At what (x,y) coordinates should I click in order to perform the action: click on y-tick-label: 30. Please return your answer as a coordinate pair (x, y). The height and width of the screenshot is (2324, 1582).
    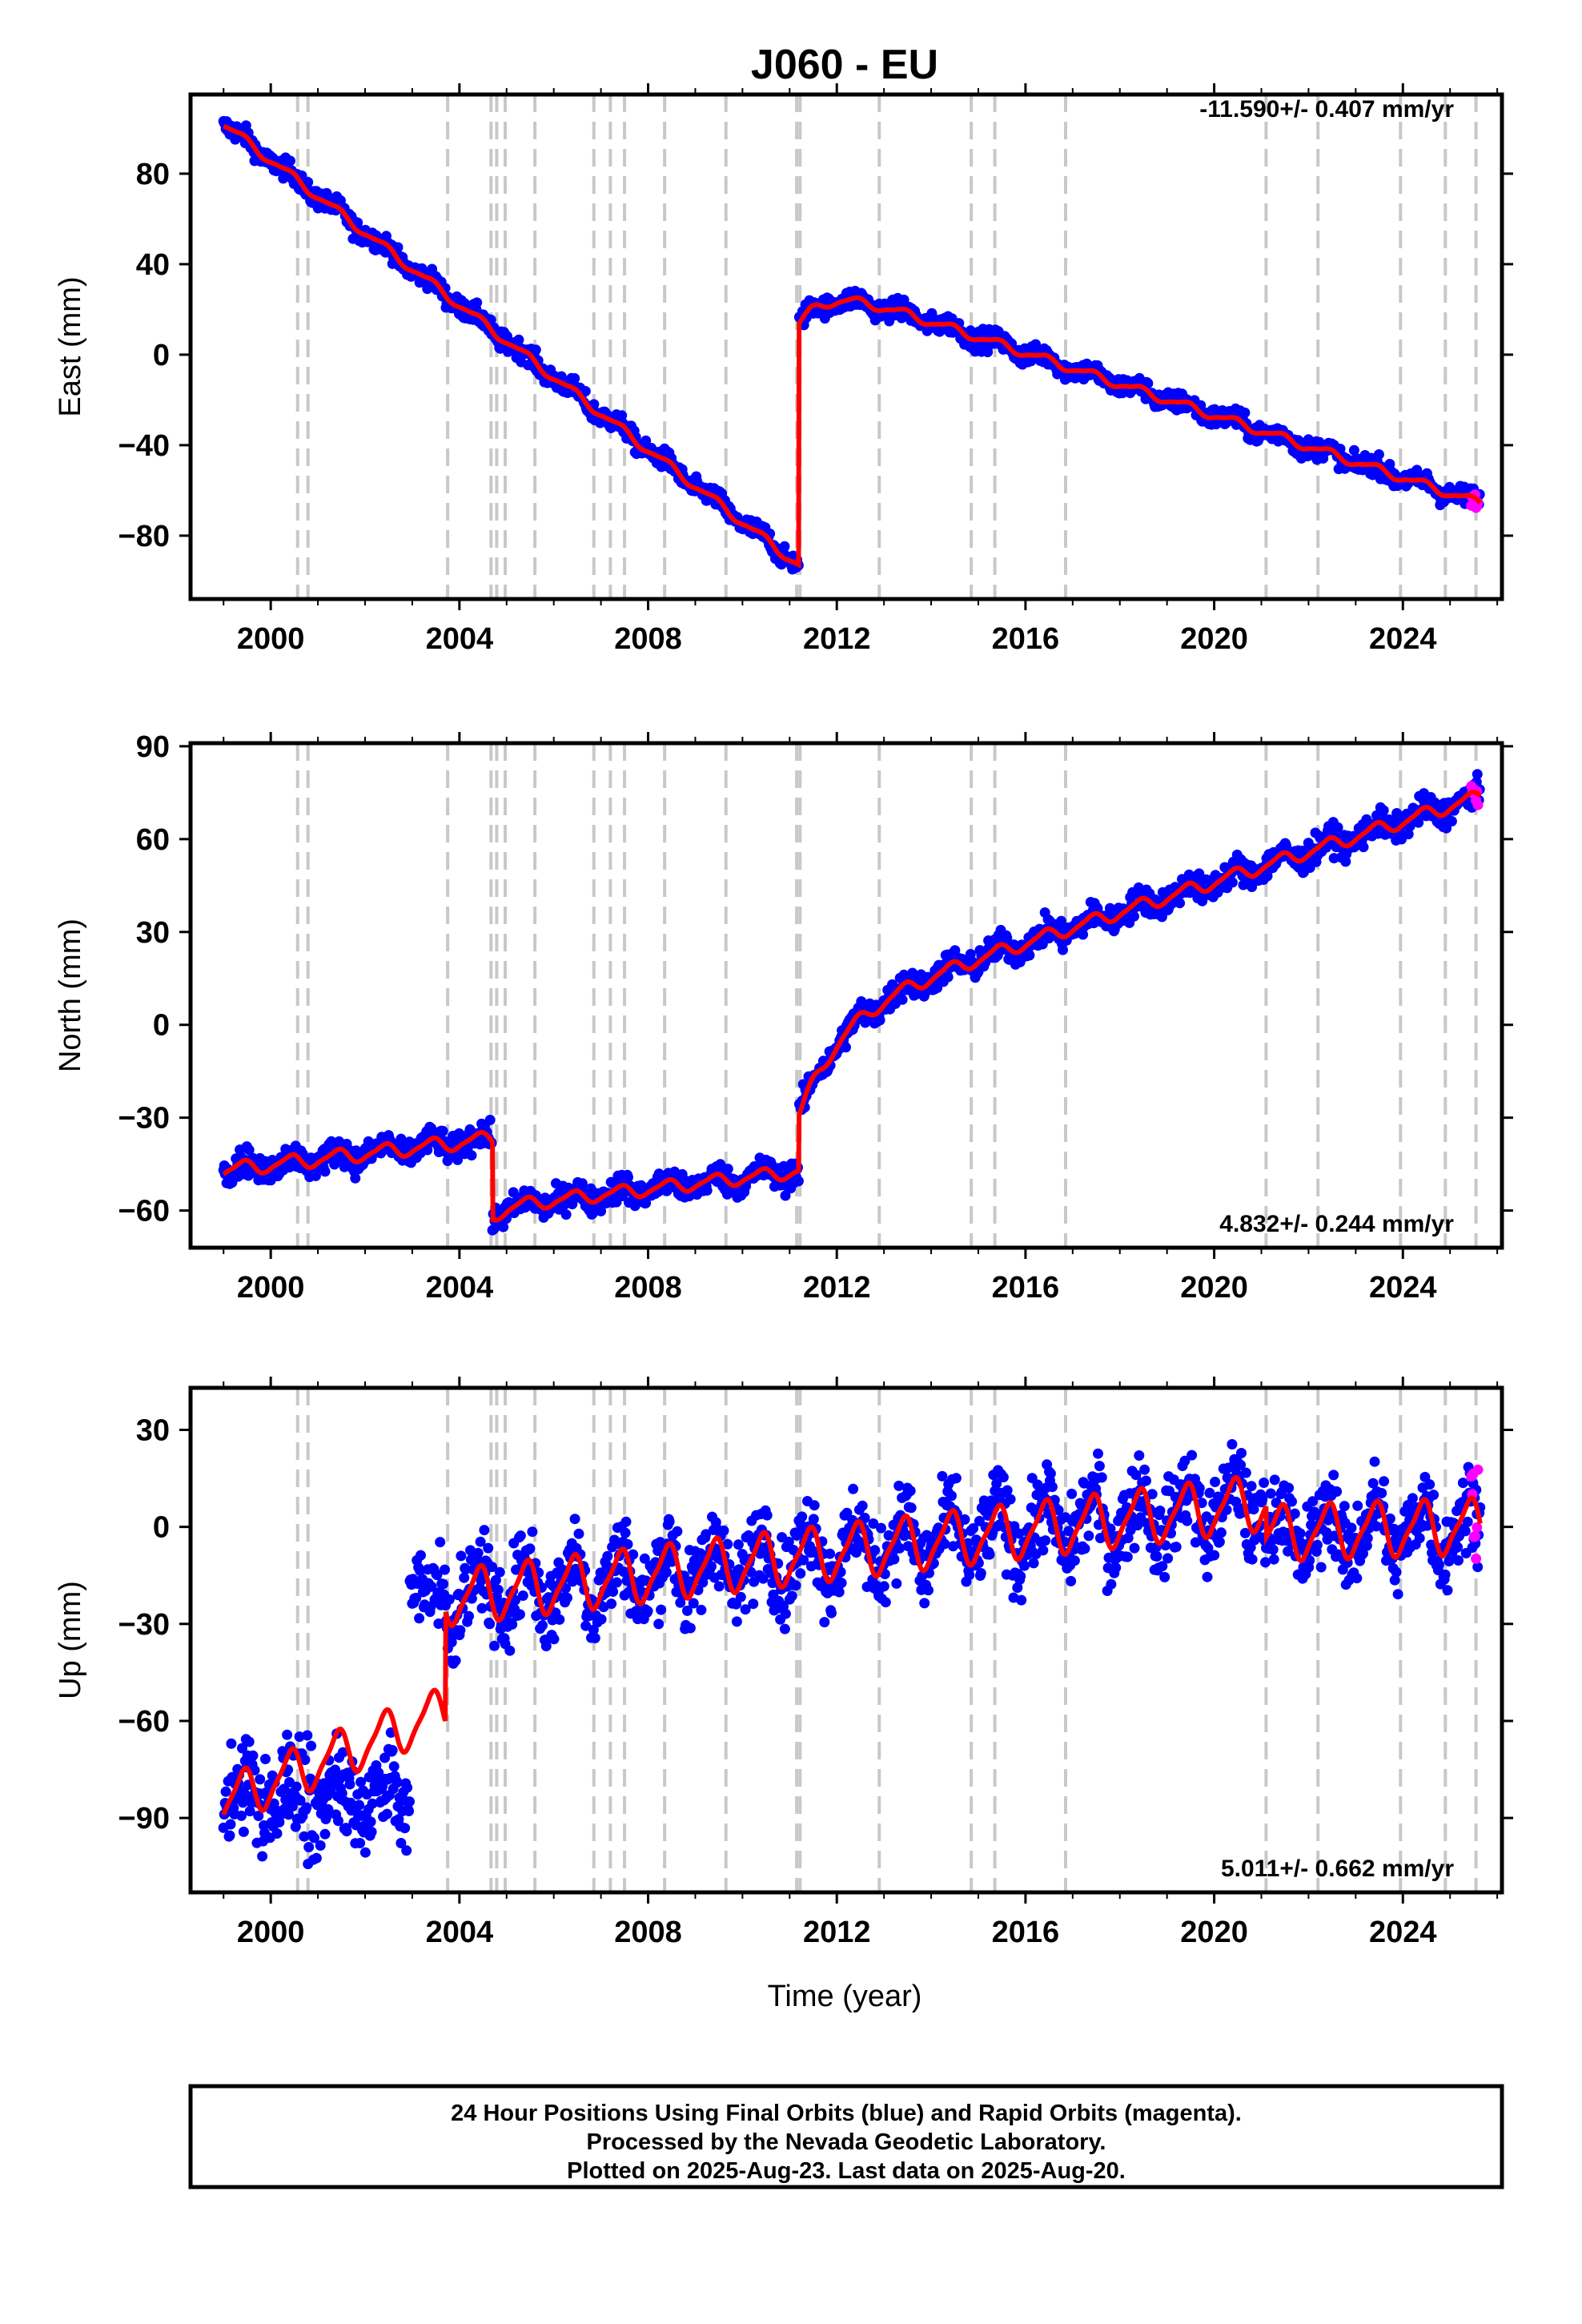
    Looking at the image, I should click on (153, 933).